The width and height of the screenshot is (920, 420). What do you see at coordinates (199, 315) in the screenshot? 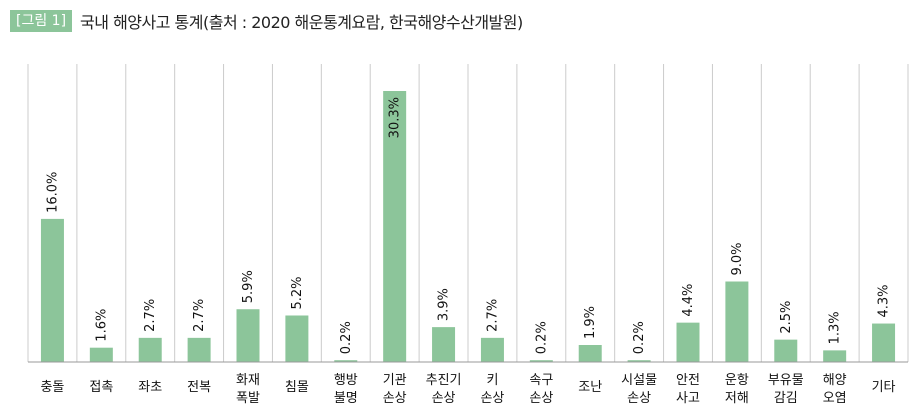
I see `data-label-3: 2.7%` at bounding box center [199, 315].